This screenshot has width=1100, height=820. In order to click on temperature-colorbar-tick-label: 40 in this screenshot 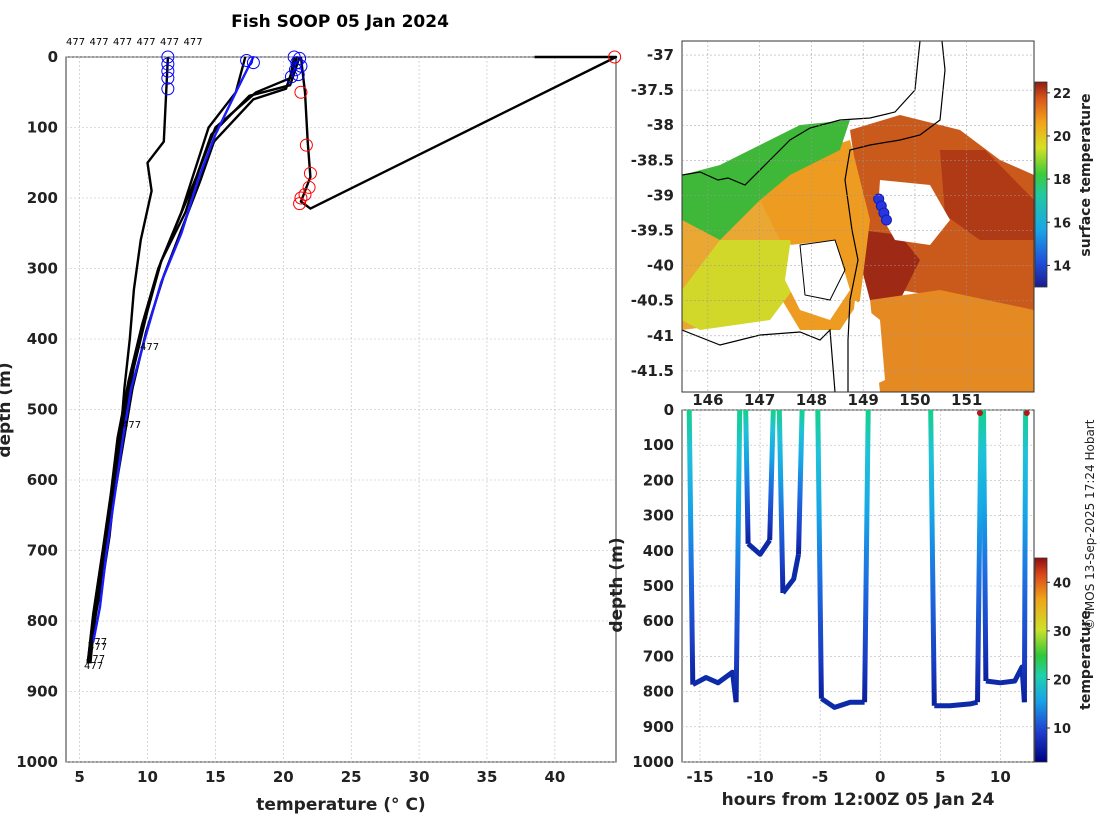, I will do `click(1062, 583)`.